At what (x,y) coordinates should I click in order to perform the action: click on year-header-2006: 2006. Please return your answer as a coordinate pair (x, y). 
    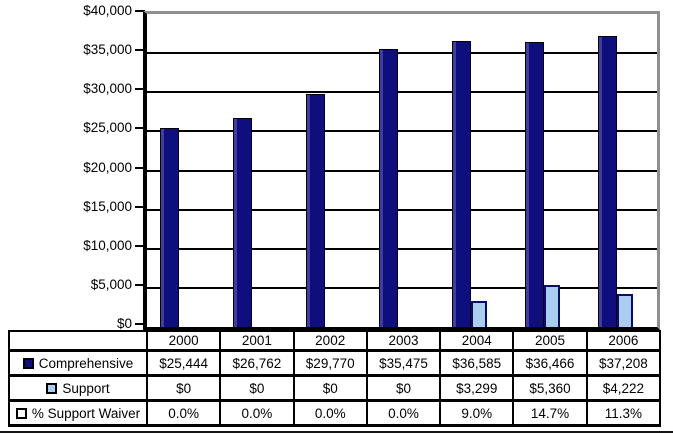
    Looking at the image, I should click on (623, 341).